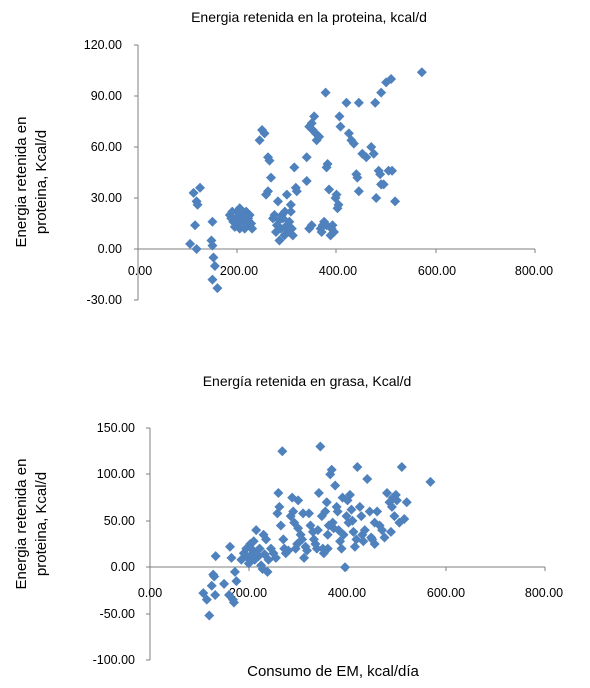 The height and width of the screenshot is (688, 590). Describe the element at coordinates (117, 614) in the screenshot. I see `y-tick-label: -50.00` at that location.